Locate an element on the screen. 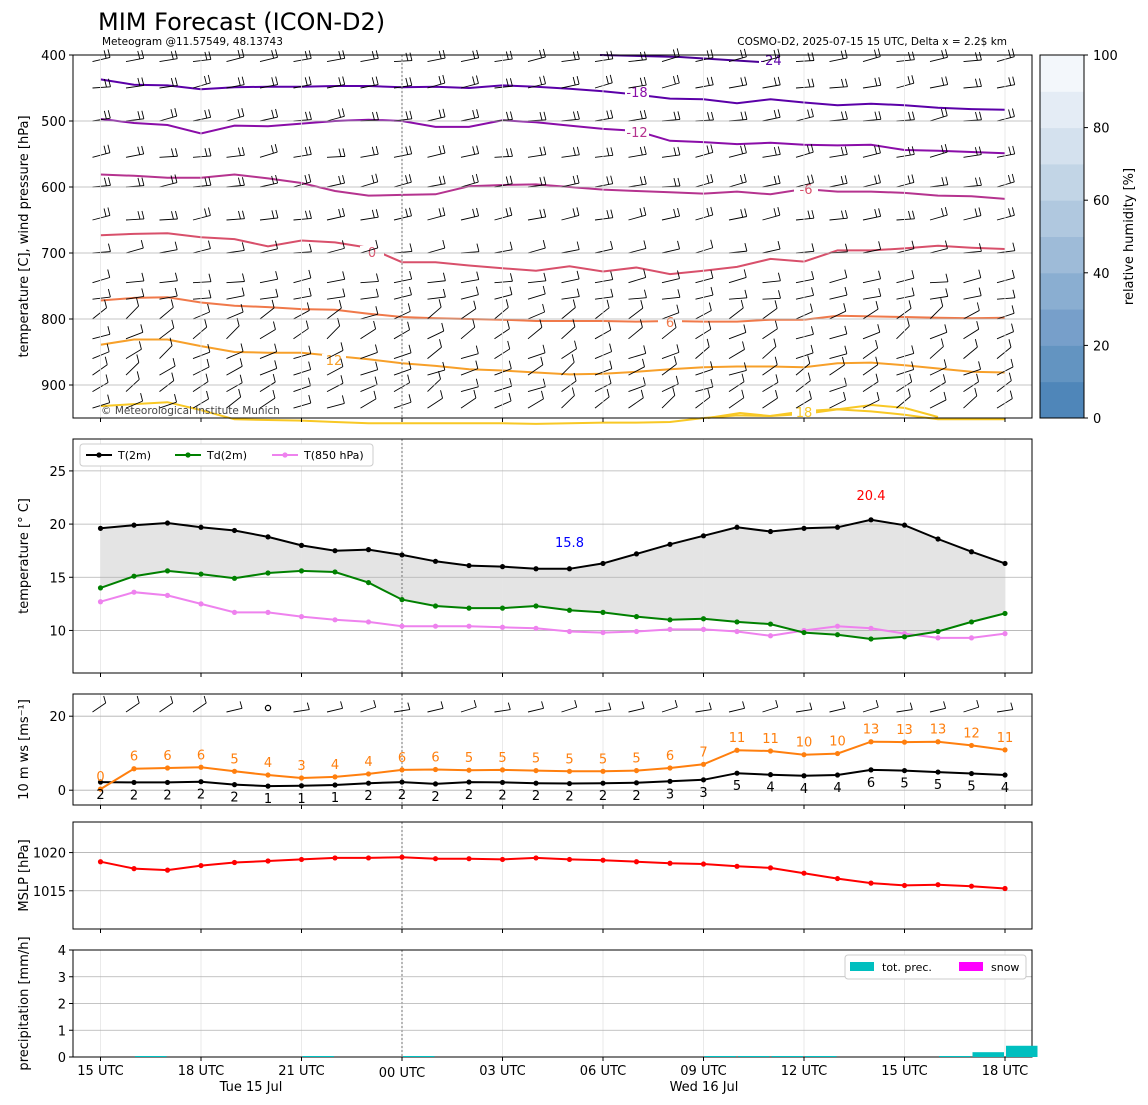 The width and height of the screenshot is (1148, 1105). t850-line is located at coordinates (553, 615).